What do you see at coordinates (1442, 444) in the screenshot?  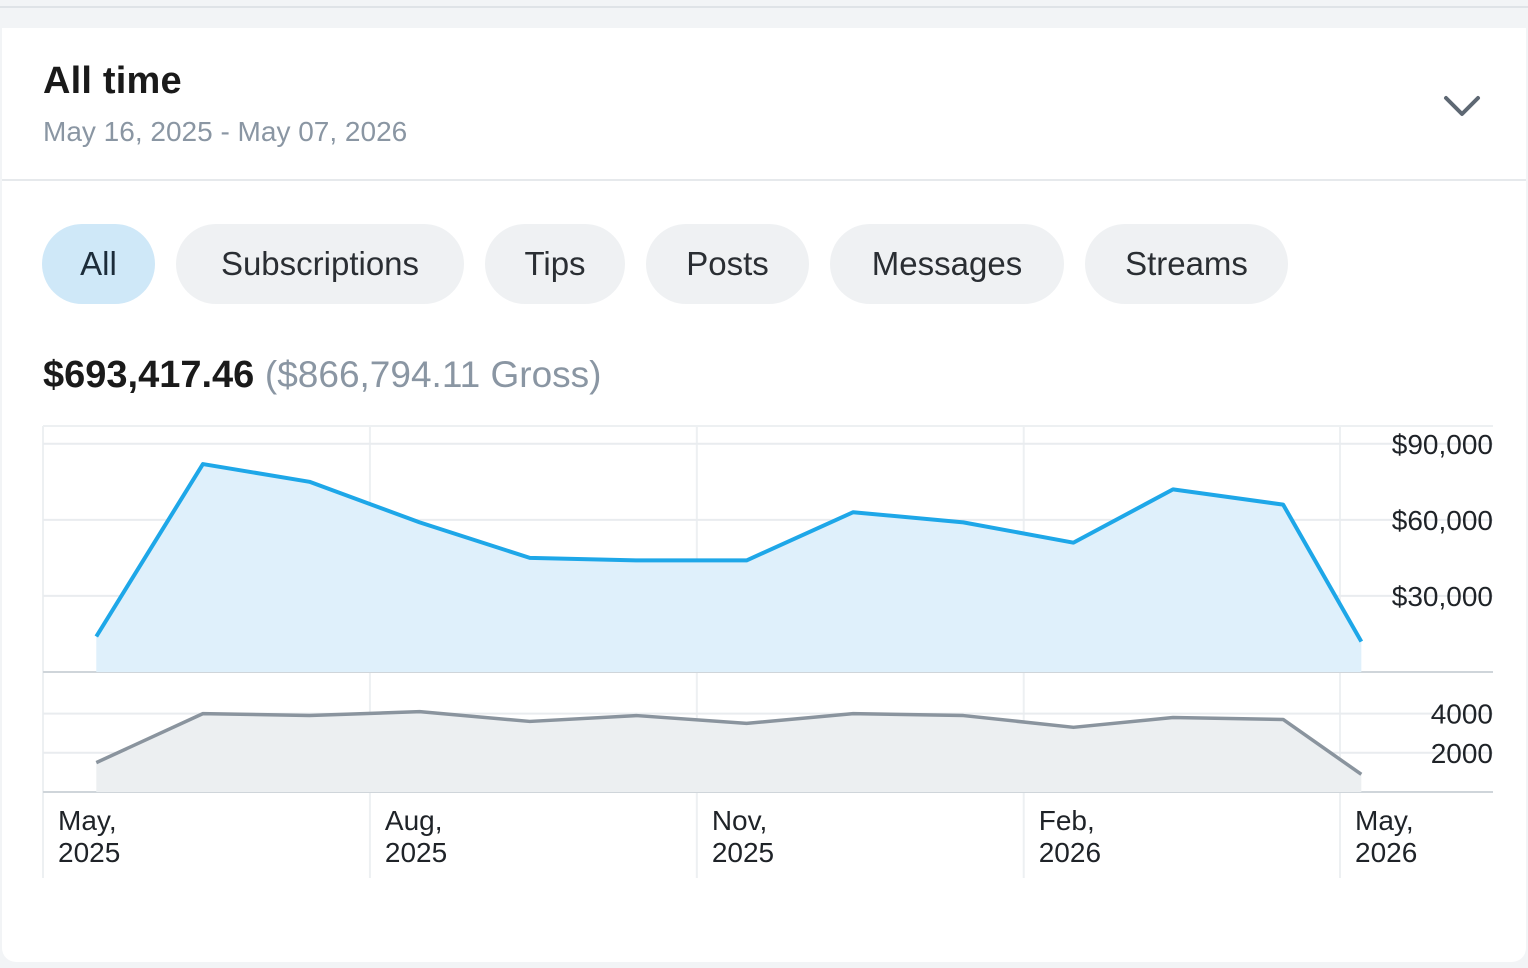 I see `y-tick-label: $90,000` at bounding box center [1442, 444].